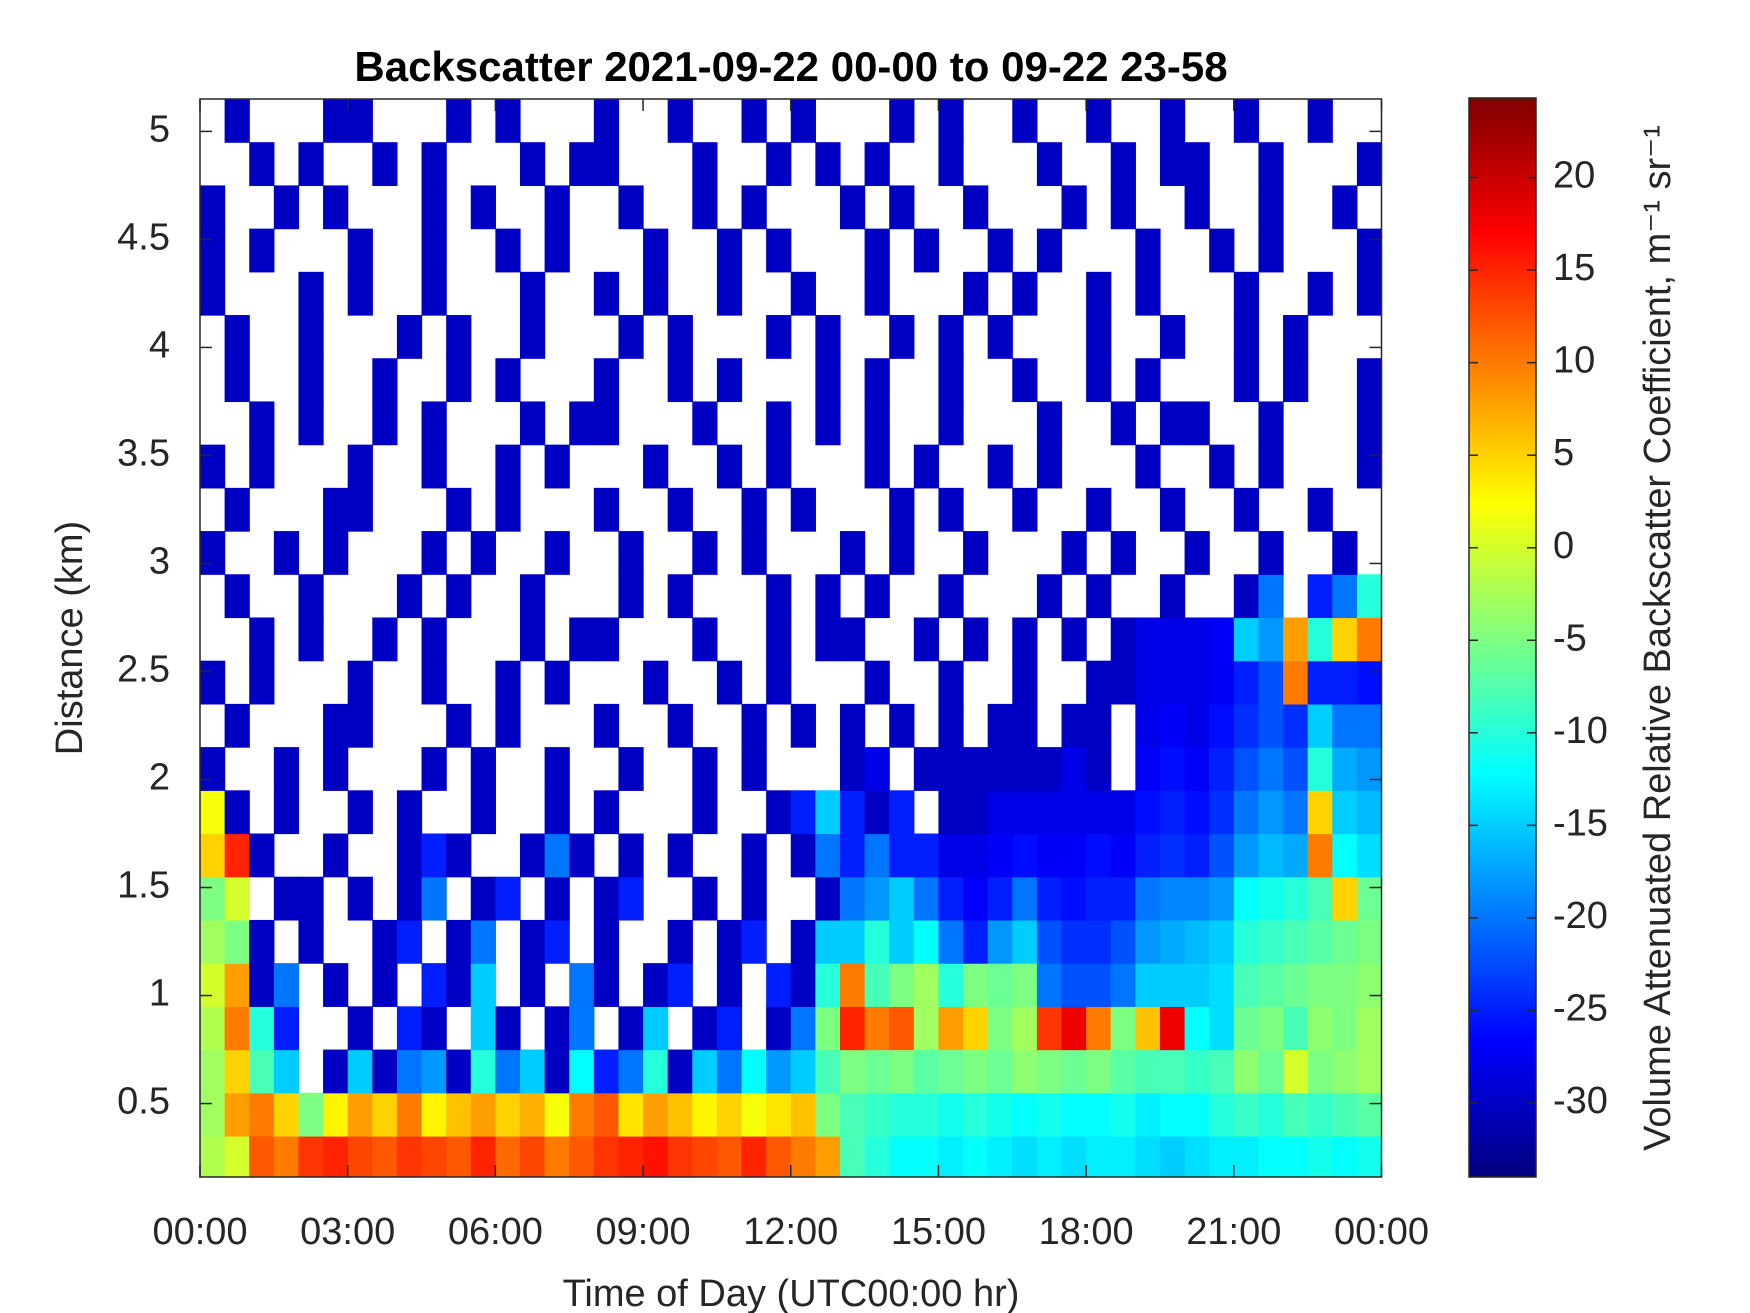  Describe the element at coordinates (159, 562) in the screenshot. I see `y-tick-label: 3` at that location.